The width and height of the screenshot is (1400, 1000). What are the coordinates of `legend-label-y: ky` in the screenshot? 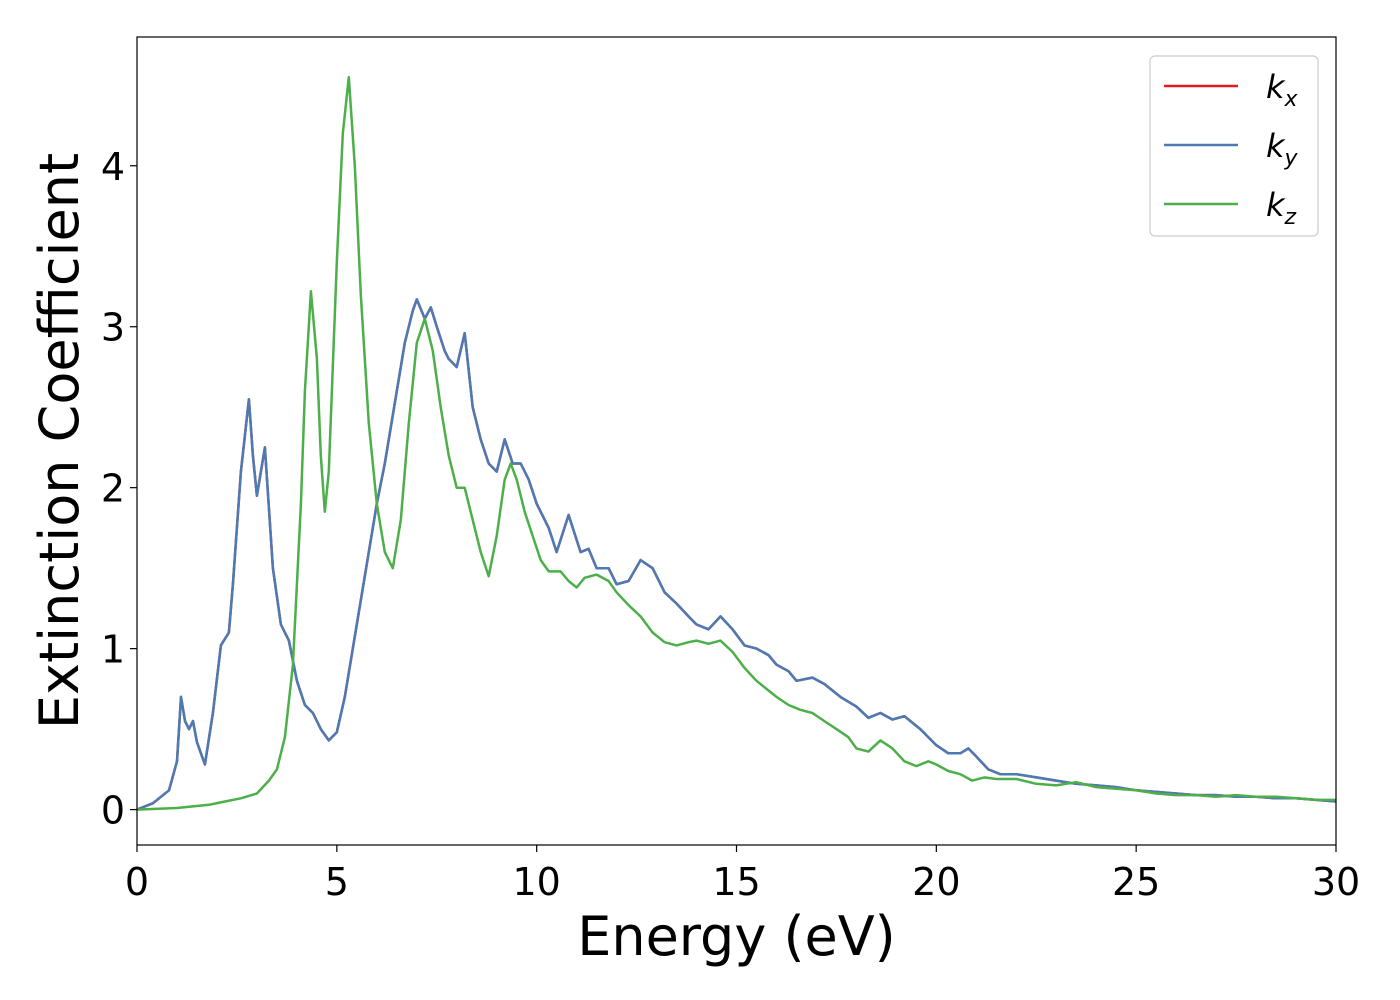 It's located at (1282, 149).